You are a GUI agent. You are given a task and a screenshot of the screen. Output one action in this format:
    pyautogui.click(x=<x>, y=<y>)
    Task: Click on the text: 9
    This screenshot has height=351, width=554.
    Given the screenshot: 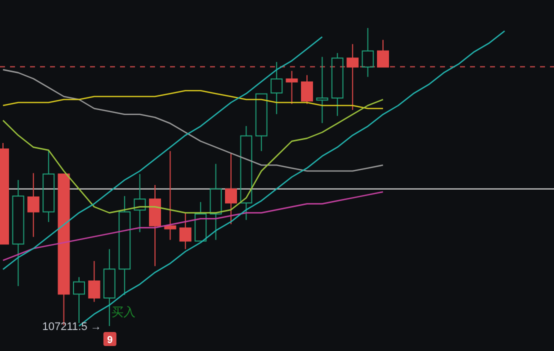 What is the action you would take?
    pyautogui.click(x=110, y=340)
    